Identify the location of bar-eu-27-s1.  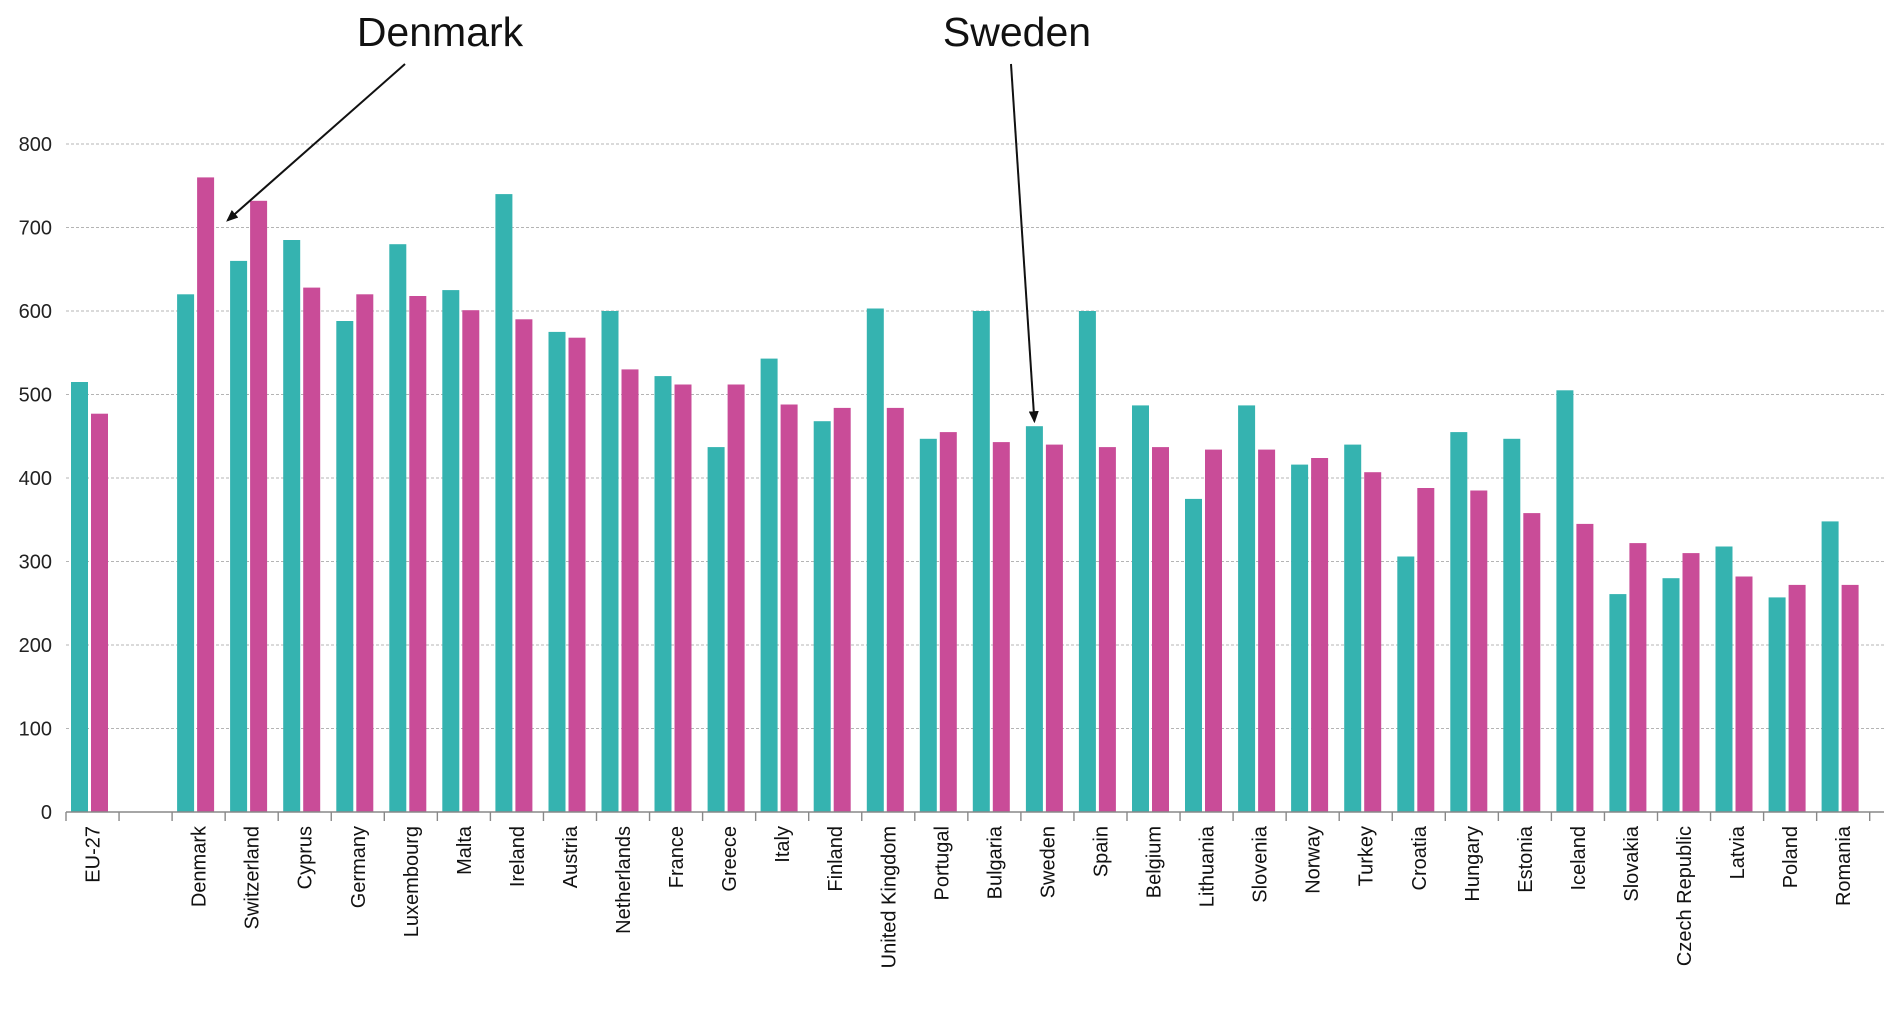
(79, 597).